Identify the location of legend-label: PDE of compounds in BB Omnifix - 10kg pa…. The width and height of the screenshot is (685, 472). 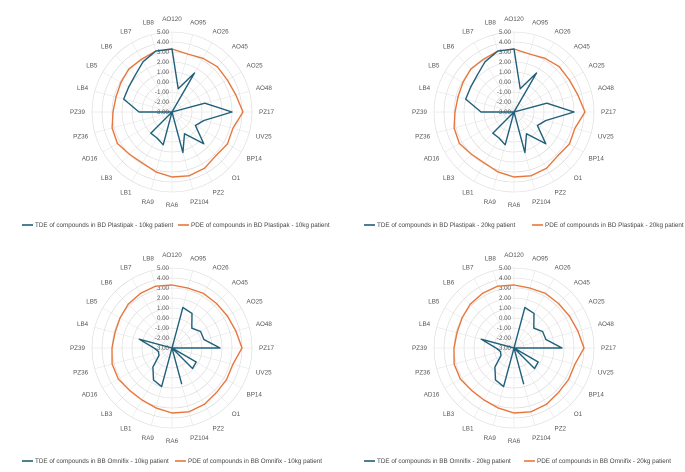
(255, 461).